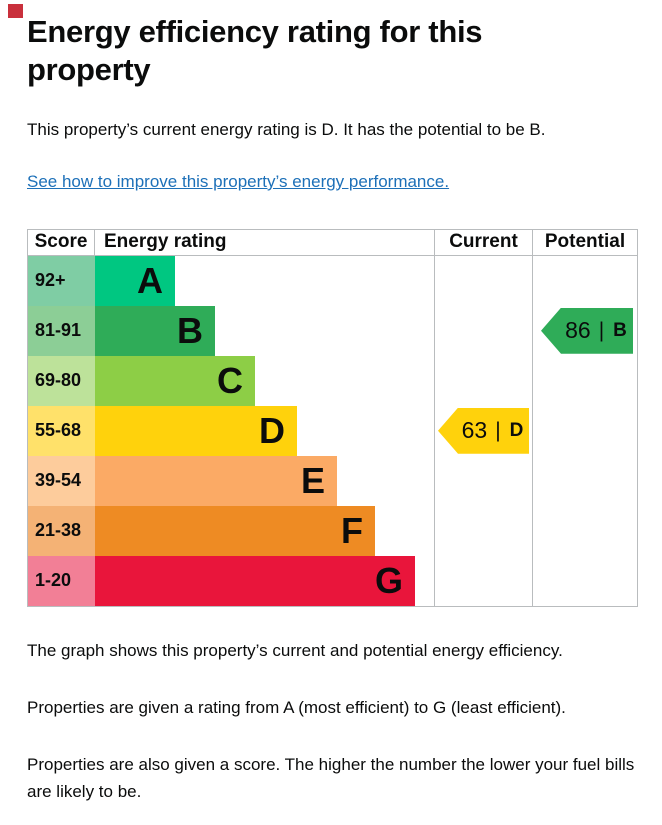 The image size is (662, 825). I want to click on epc-band-row-B: 81-91 B, so click(332, 330).